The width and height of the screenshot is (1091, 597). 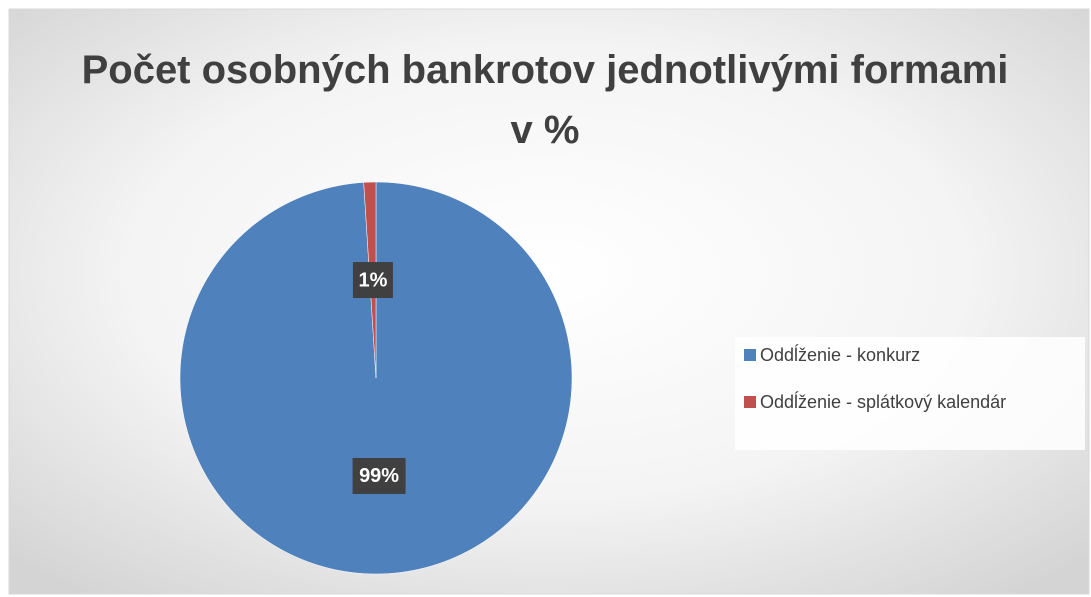 I want to click on legend-box, so click(x=910, y=393).